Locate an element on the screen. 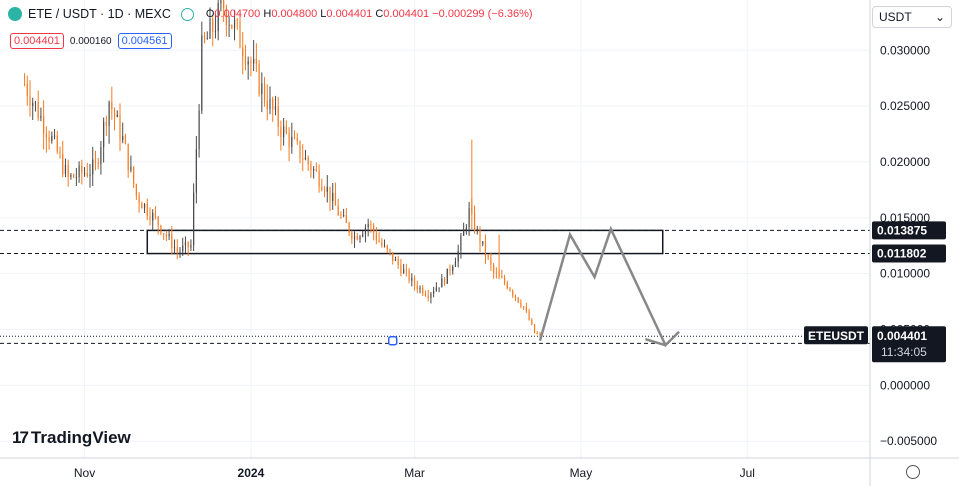 Image resolution: width=959 pixels, height=486 pixels. projection-layer is located at coordinates (533, 286).